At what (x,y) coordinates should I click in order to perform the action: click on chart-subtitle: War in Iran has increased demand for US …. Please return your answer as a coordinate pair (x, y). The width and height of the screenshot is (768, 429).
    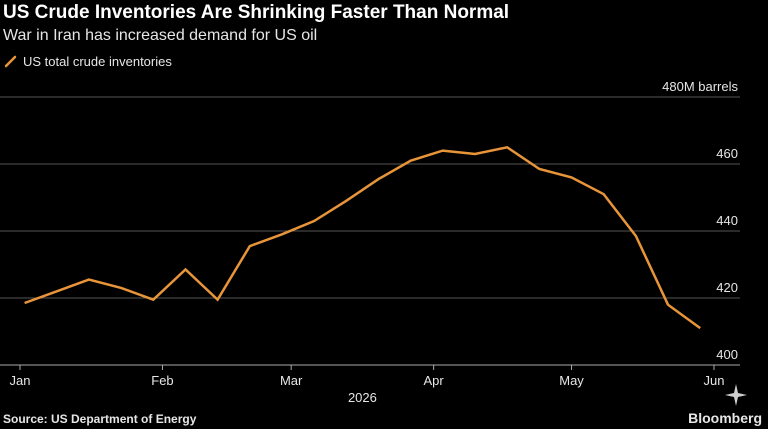
    Looking at the image, I should click on (160, 35).